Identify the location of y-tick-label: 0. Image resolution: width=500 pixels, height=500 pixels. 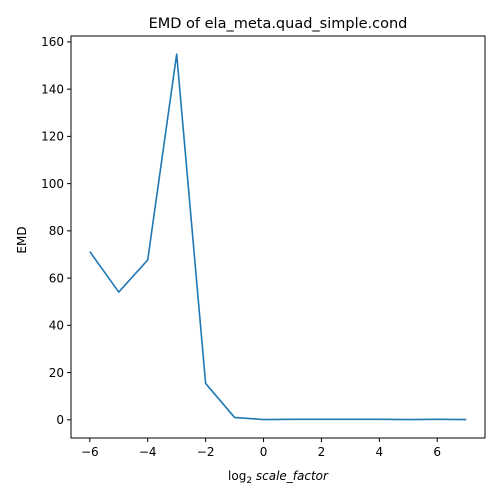
(60, 420).